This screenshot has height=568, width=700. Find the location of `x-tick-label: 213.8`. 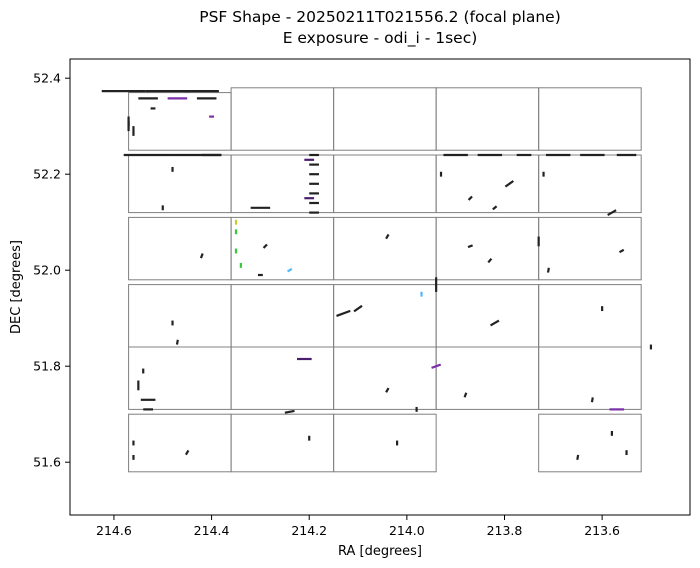

x-tick-label: 213.8 is located at coordinates (505, 530).